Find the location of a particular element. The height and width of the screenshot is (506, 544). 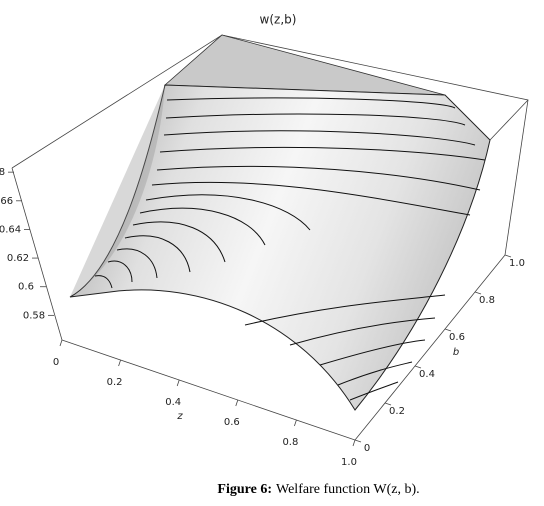

y-tick-label: 0.6 is located at coordinates (457, 337).